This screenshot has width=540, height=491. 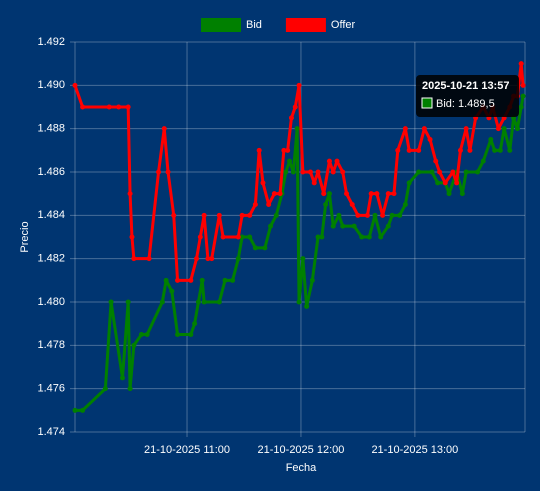 What do you see at coordinates (51, 42) in the screenshot?
I see `y-tick-label: 1.492` at bounding box center [51, 42].